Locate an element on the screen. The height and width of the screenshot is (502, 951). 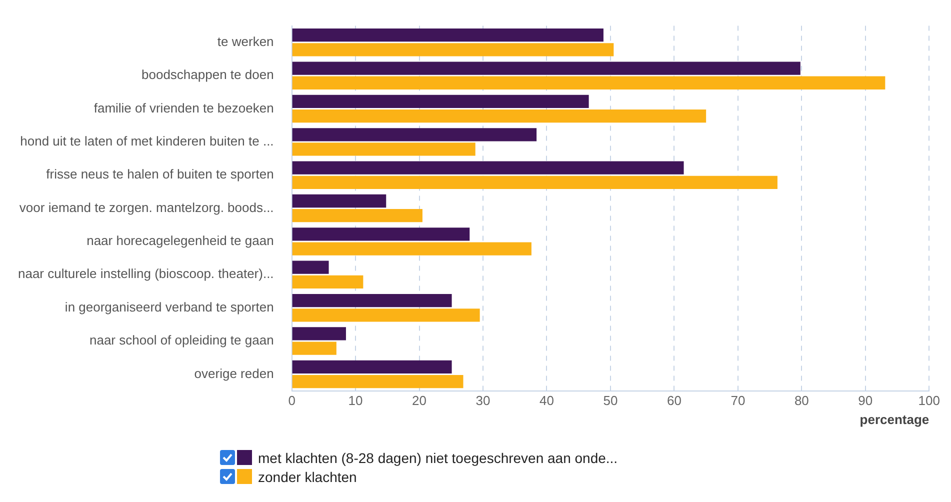
x-tick-label: 70 is located at coordinates (738, 400).